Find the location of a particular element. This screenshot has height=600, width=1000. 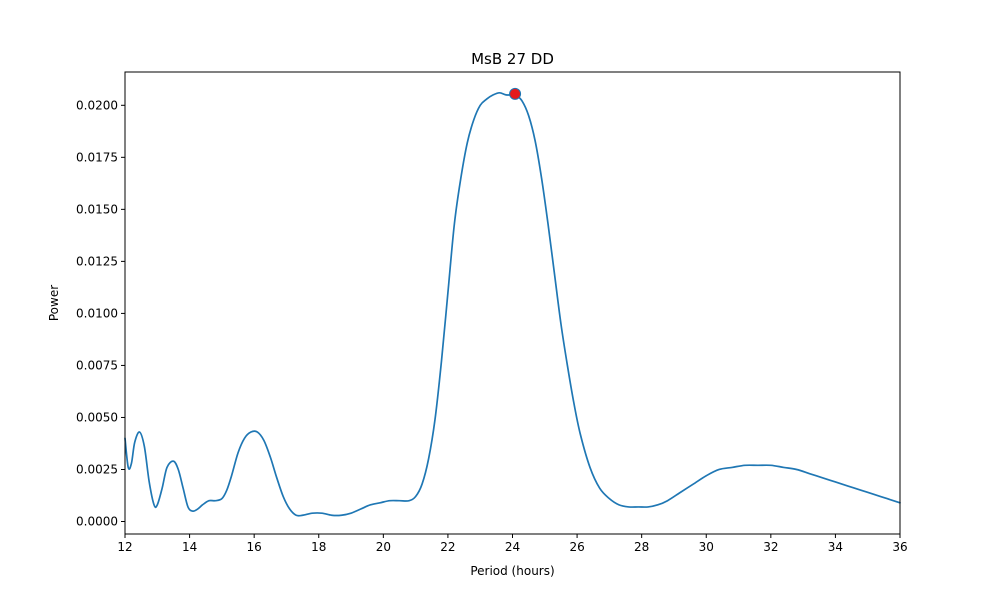

y-tick-label: 0.0050 is located at coordinates (97, 417).